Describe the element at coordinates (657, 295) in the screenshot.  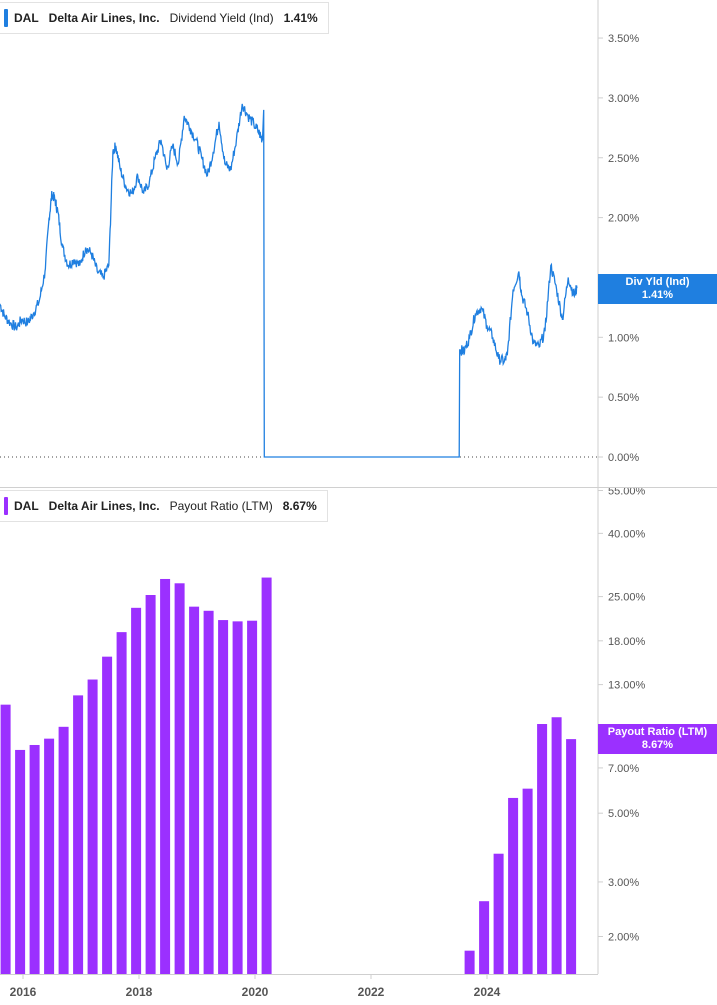
I see `yield-flag-value: 1.41%` at that location.